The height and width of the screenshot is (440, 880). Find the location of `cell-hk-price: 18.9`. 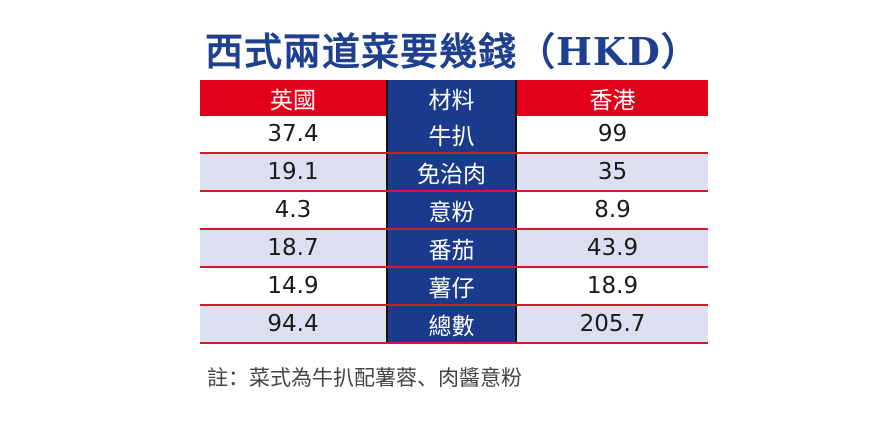

cell-hk-price: 18.9 is located at coordinates (612, 286).